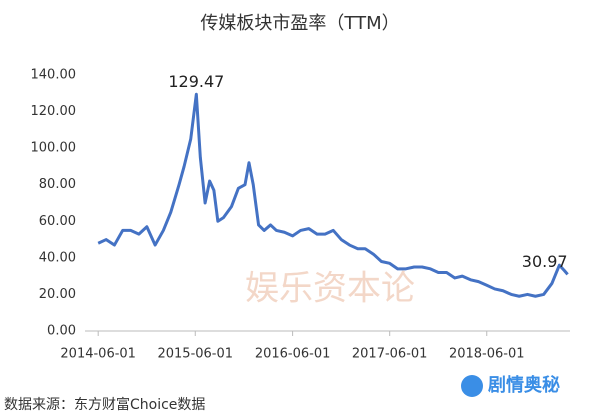 The image size is (604, 417). What do you see at coordinates (195, 354) in the screenshot?
I see `x-tick-label: 2015-06-01` at bounding box center [195, 354].